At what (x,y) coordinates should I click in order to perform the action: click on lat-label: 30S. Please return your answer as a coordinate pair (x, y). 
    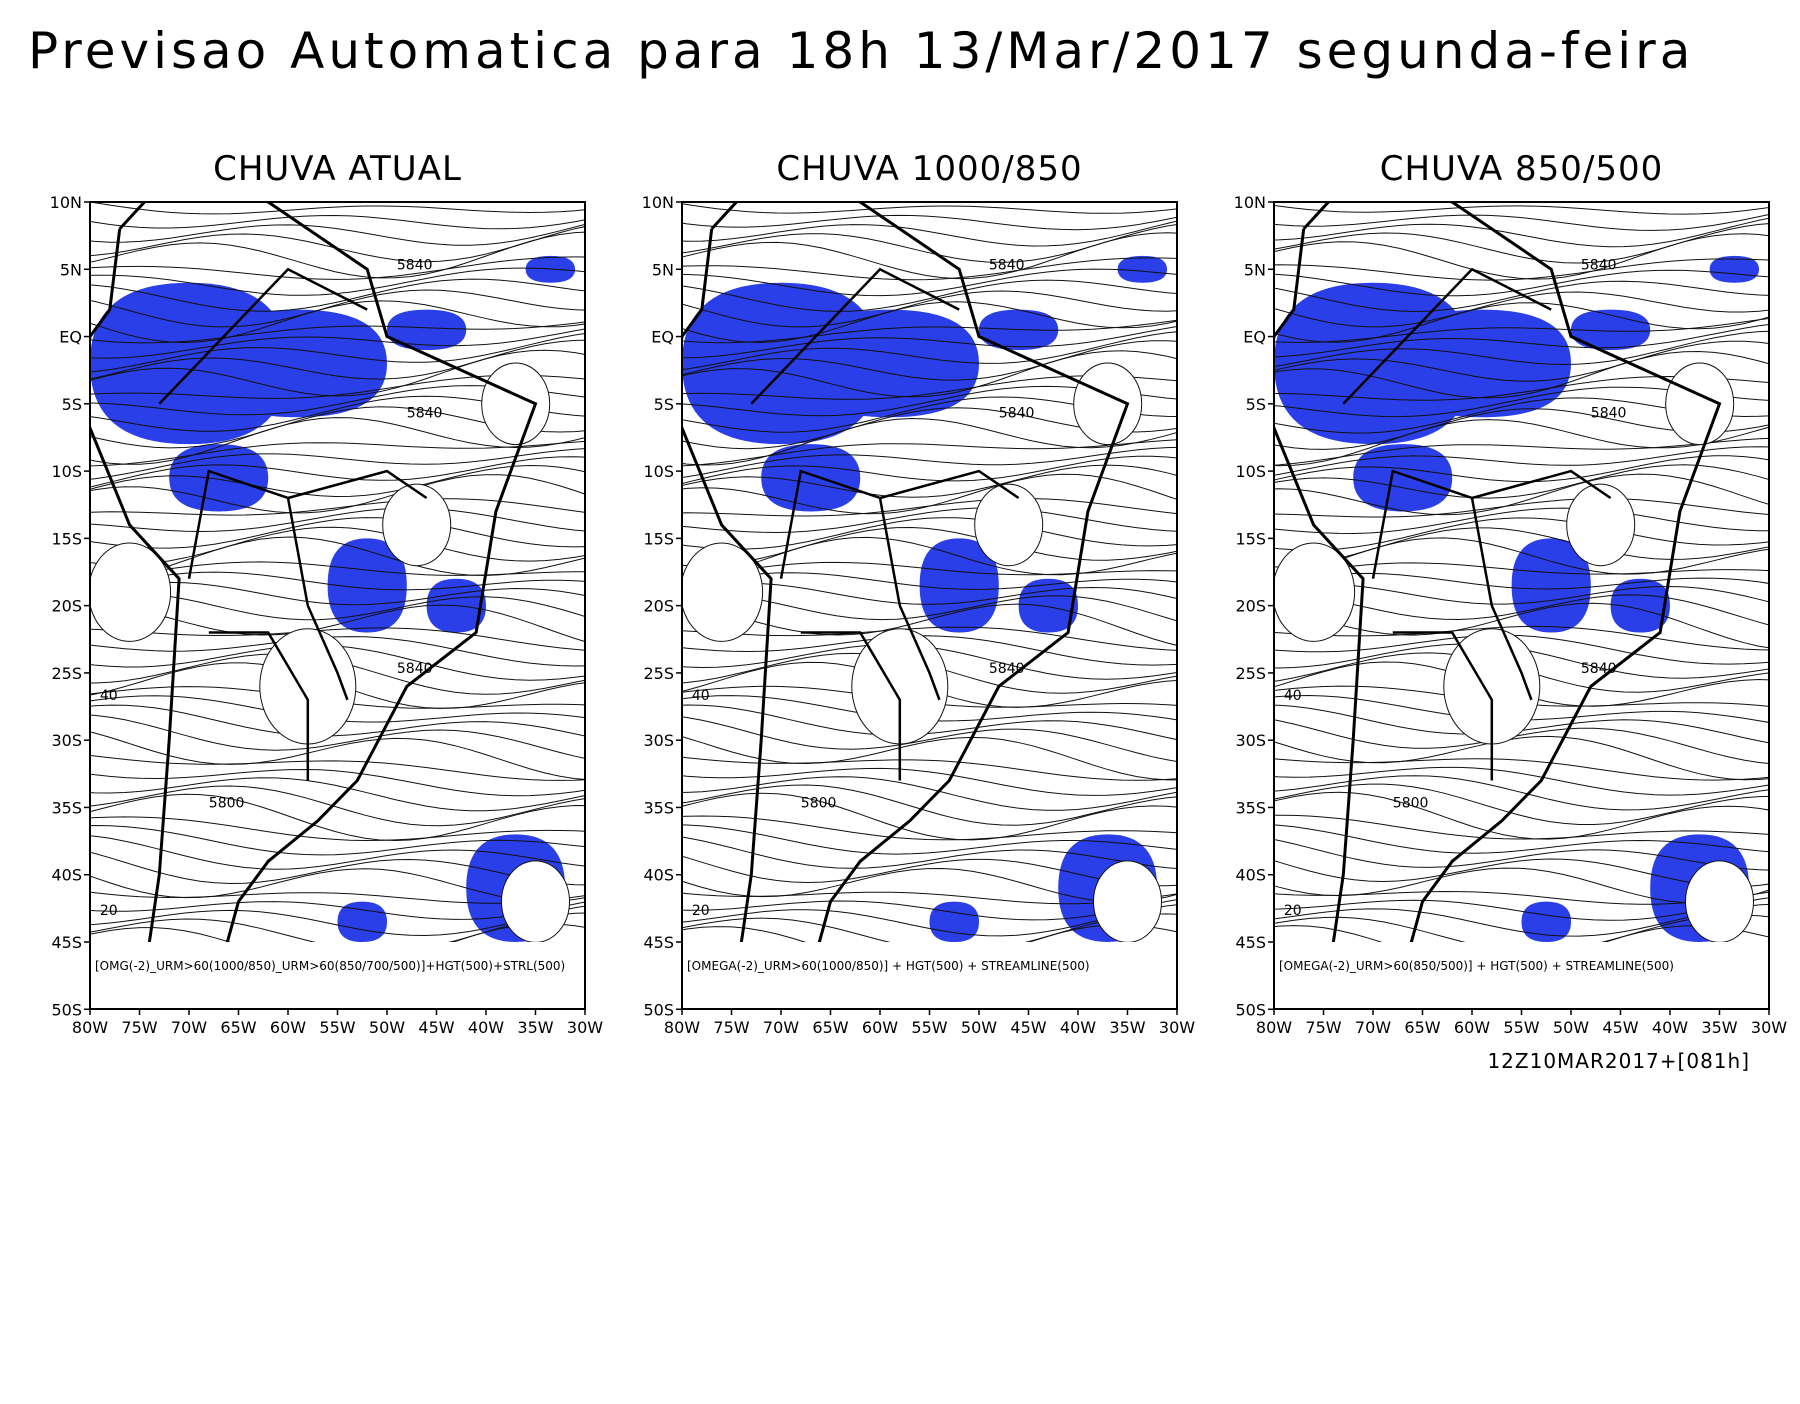
    Looking at the image, I should click on (658, 740).